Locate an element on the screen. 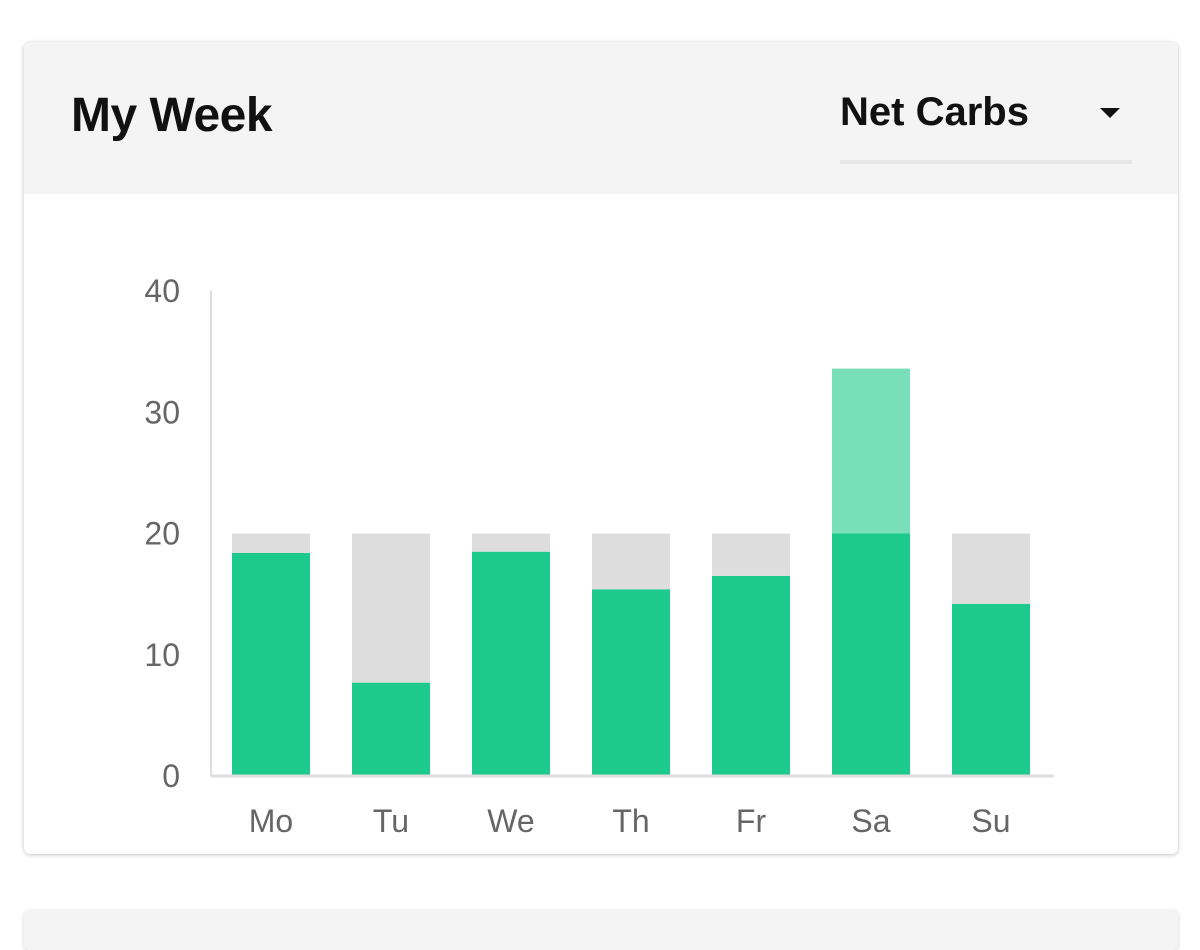 The width and height of the screenshot is (1200, 950). bar-over-sa is located at coordinates (871, 451).